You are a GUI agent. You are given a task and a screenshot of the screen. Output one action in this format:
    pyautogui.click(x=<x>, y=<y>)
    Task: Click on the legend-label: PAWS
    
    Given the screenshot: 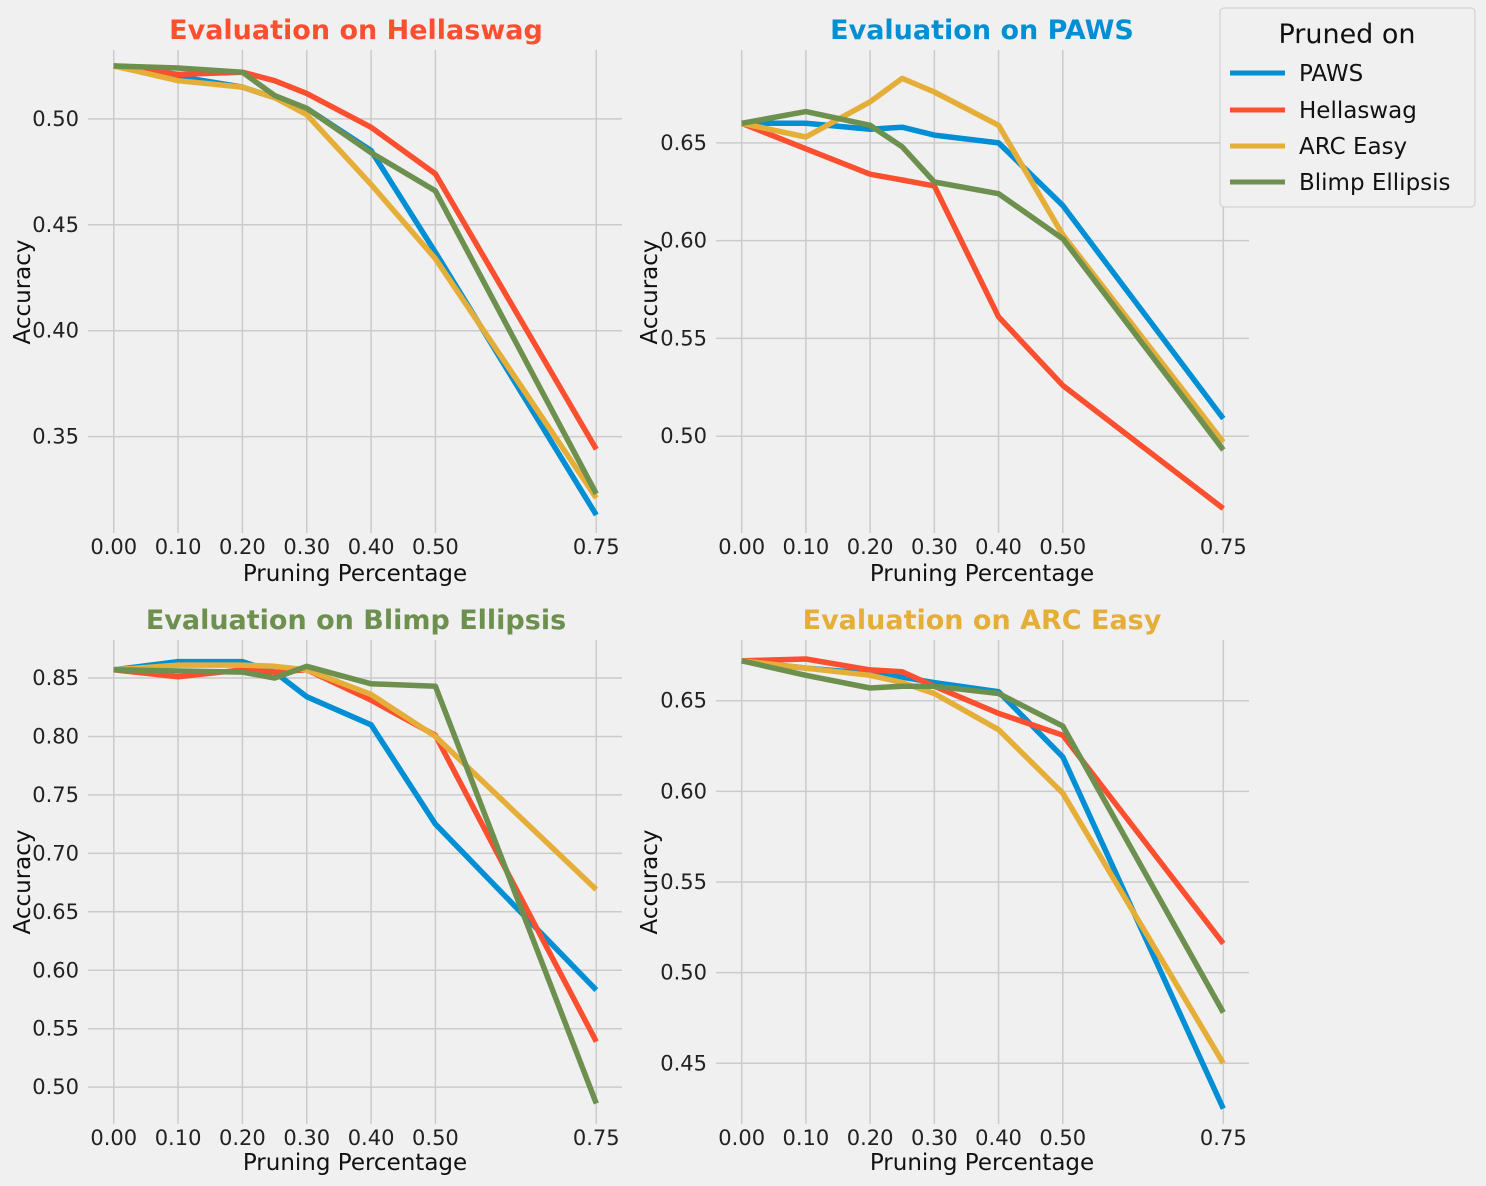 What is the action you would take?
    pyautogui.click(x=1331, y=74)
    